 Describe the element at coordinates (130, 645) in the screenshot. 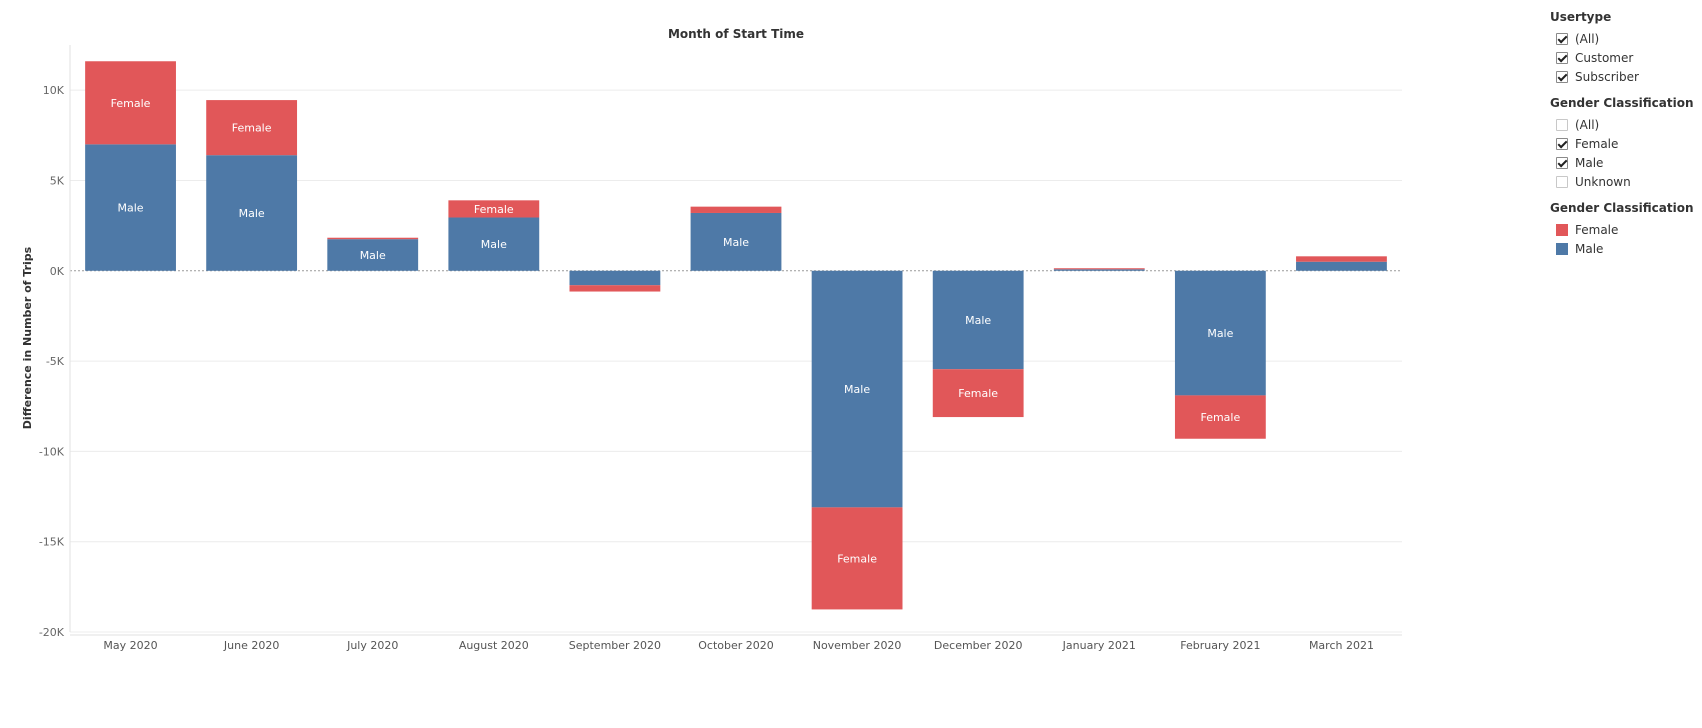

I see `x-tick-label: May 2020` at that location.